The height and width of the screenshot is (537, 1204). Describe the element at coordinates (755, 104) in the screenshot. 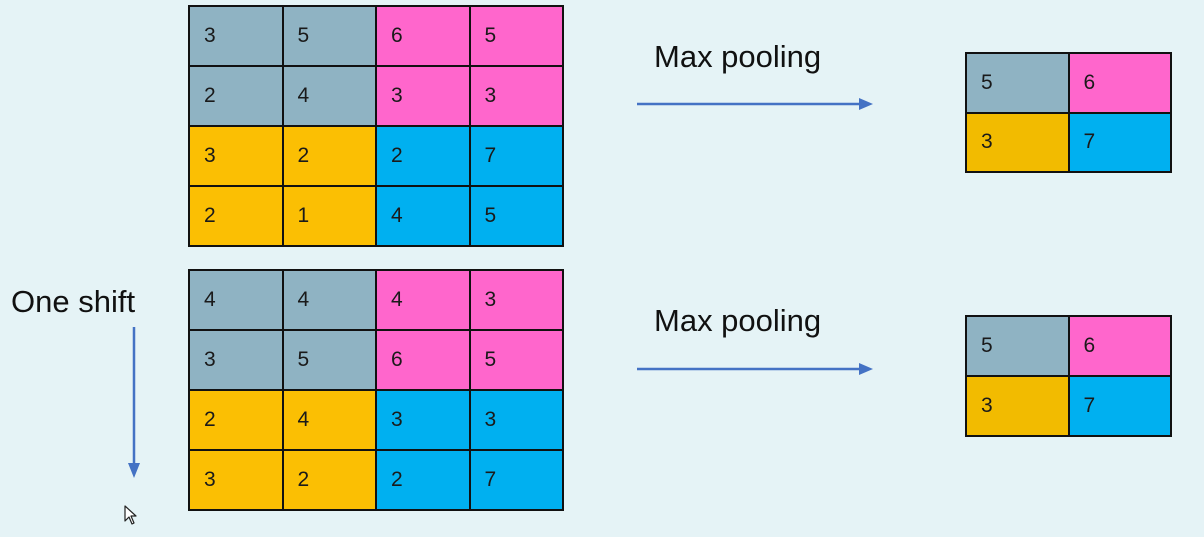

I see `right-arrow-top` at that location.